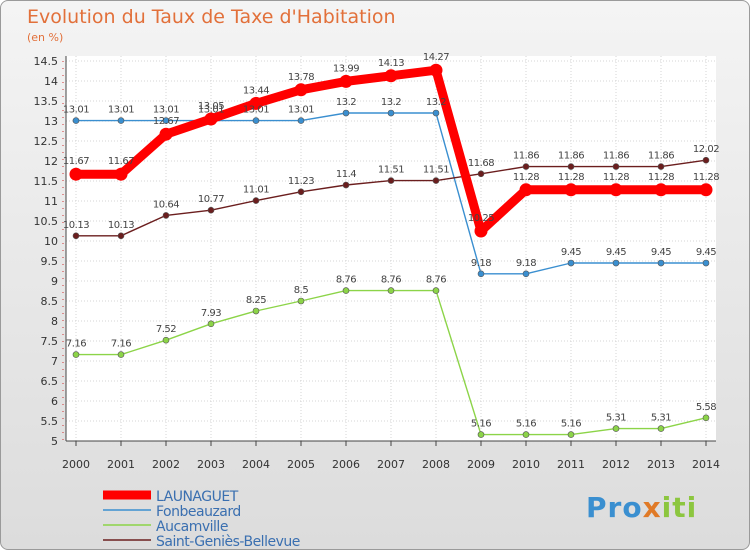 This screenshot has height=550, width=750. I want to click on data-label: 5.16, so click(526, 424).